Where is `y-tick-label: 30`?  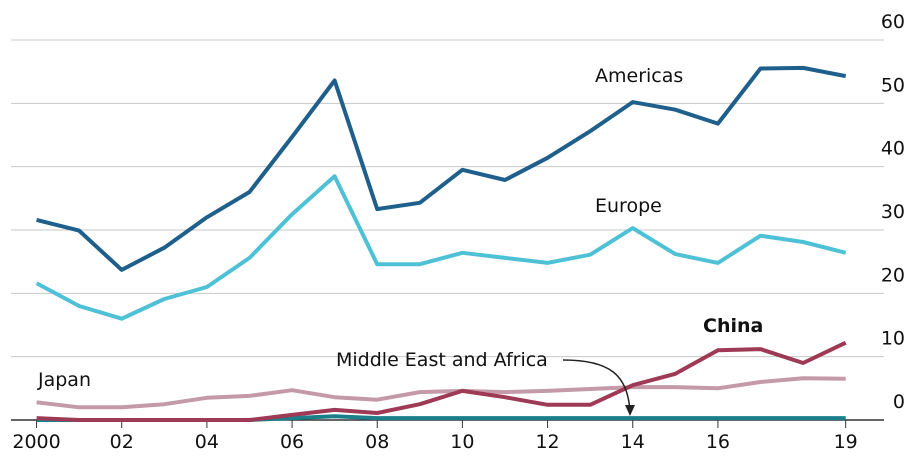
y-tick-label: 30 is located at coordinates (893, 212).